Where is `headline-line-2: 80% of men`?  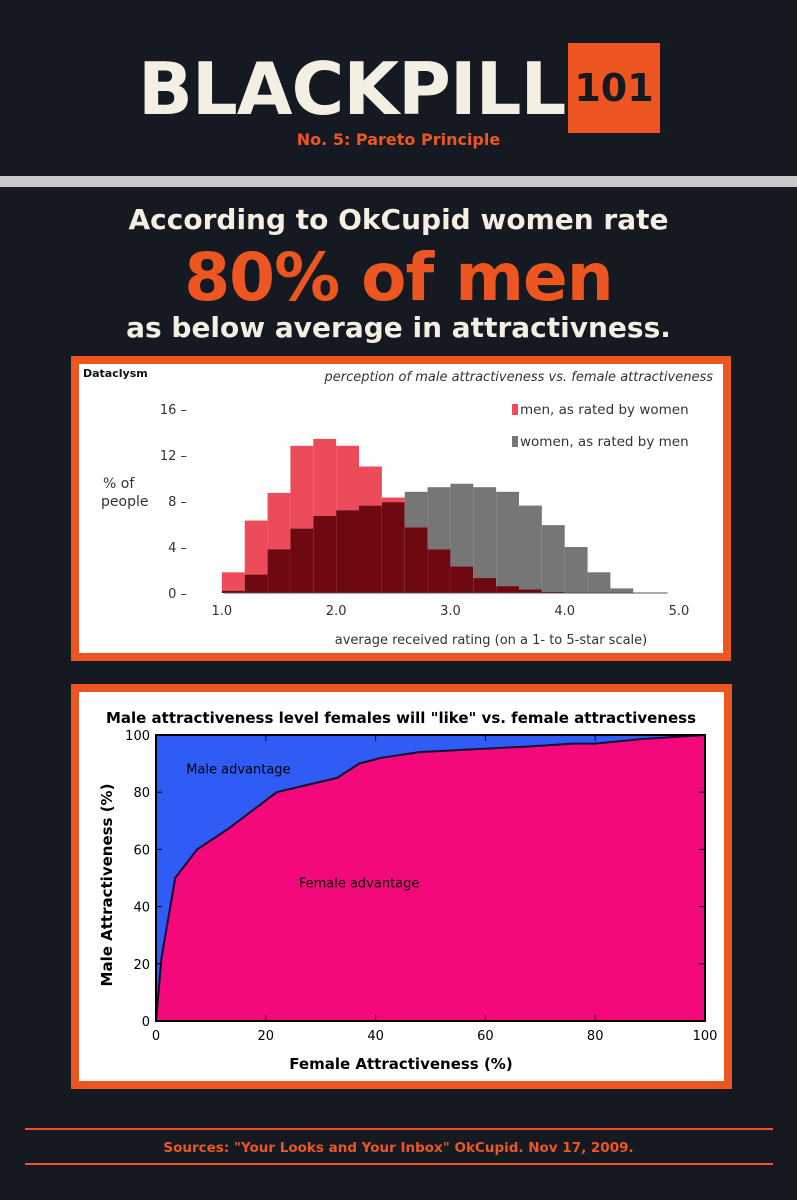
headline-line-2: 80% of men is located at coordinates (399, 277).